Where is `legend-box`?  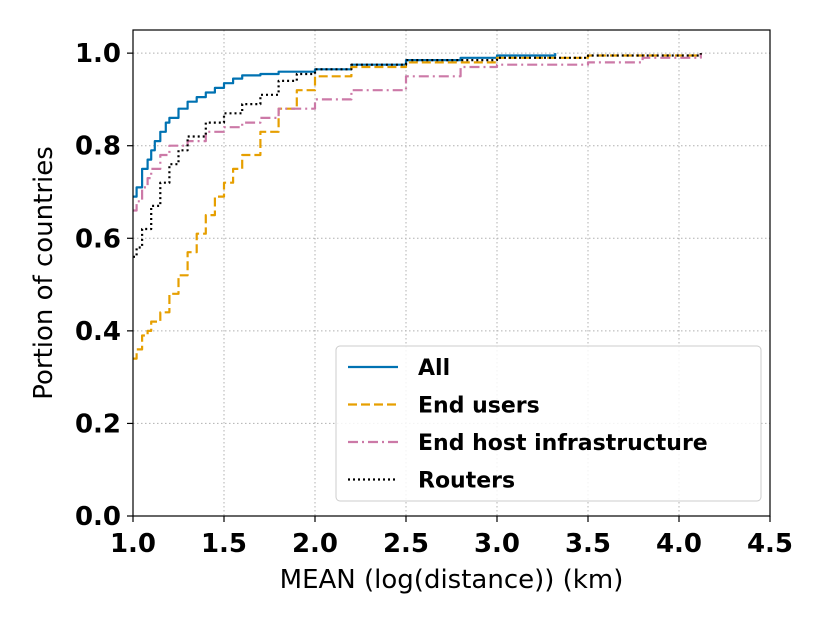 legend-box is located at coordinates (548, 423).